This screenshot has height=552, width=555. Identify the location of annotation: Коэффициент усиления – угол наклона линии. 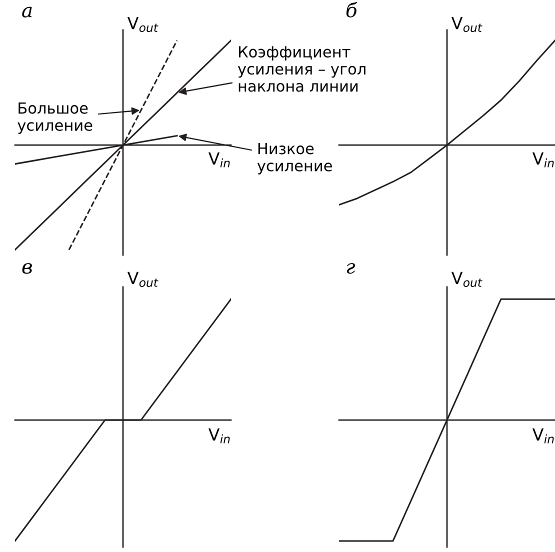
(302, 69).